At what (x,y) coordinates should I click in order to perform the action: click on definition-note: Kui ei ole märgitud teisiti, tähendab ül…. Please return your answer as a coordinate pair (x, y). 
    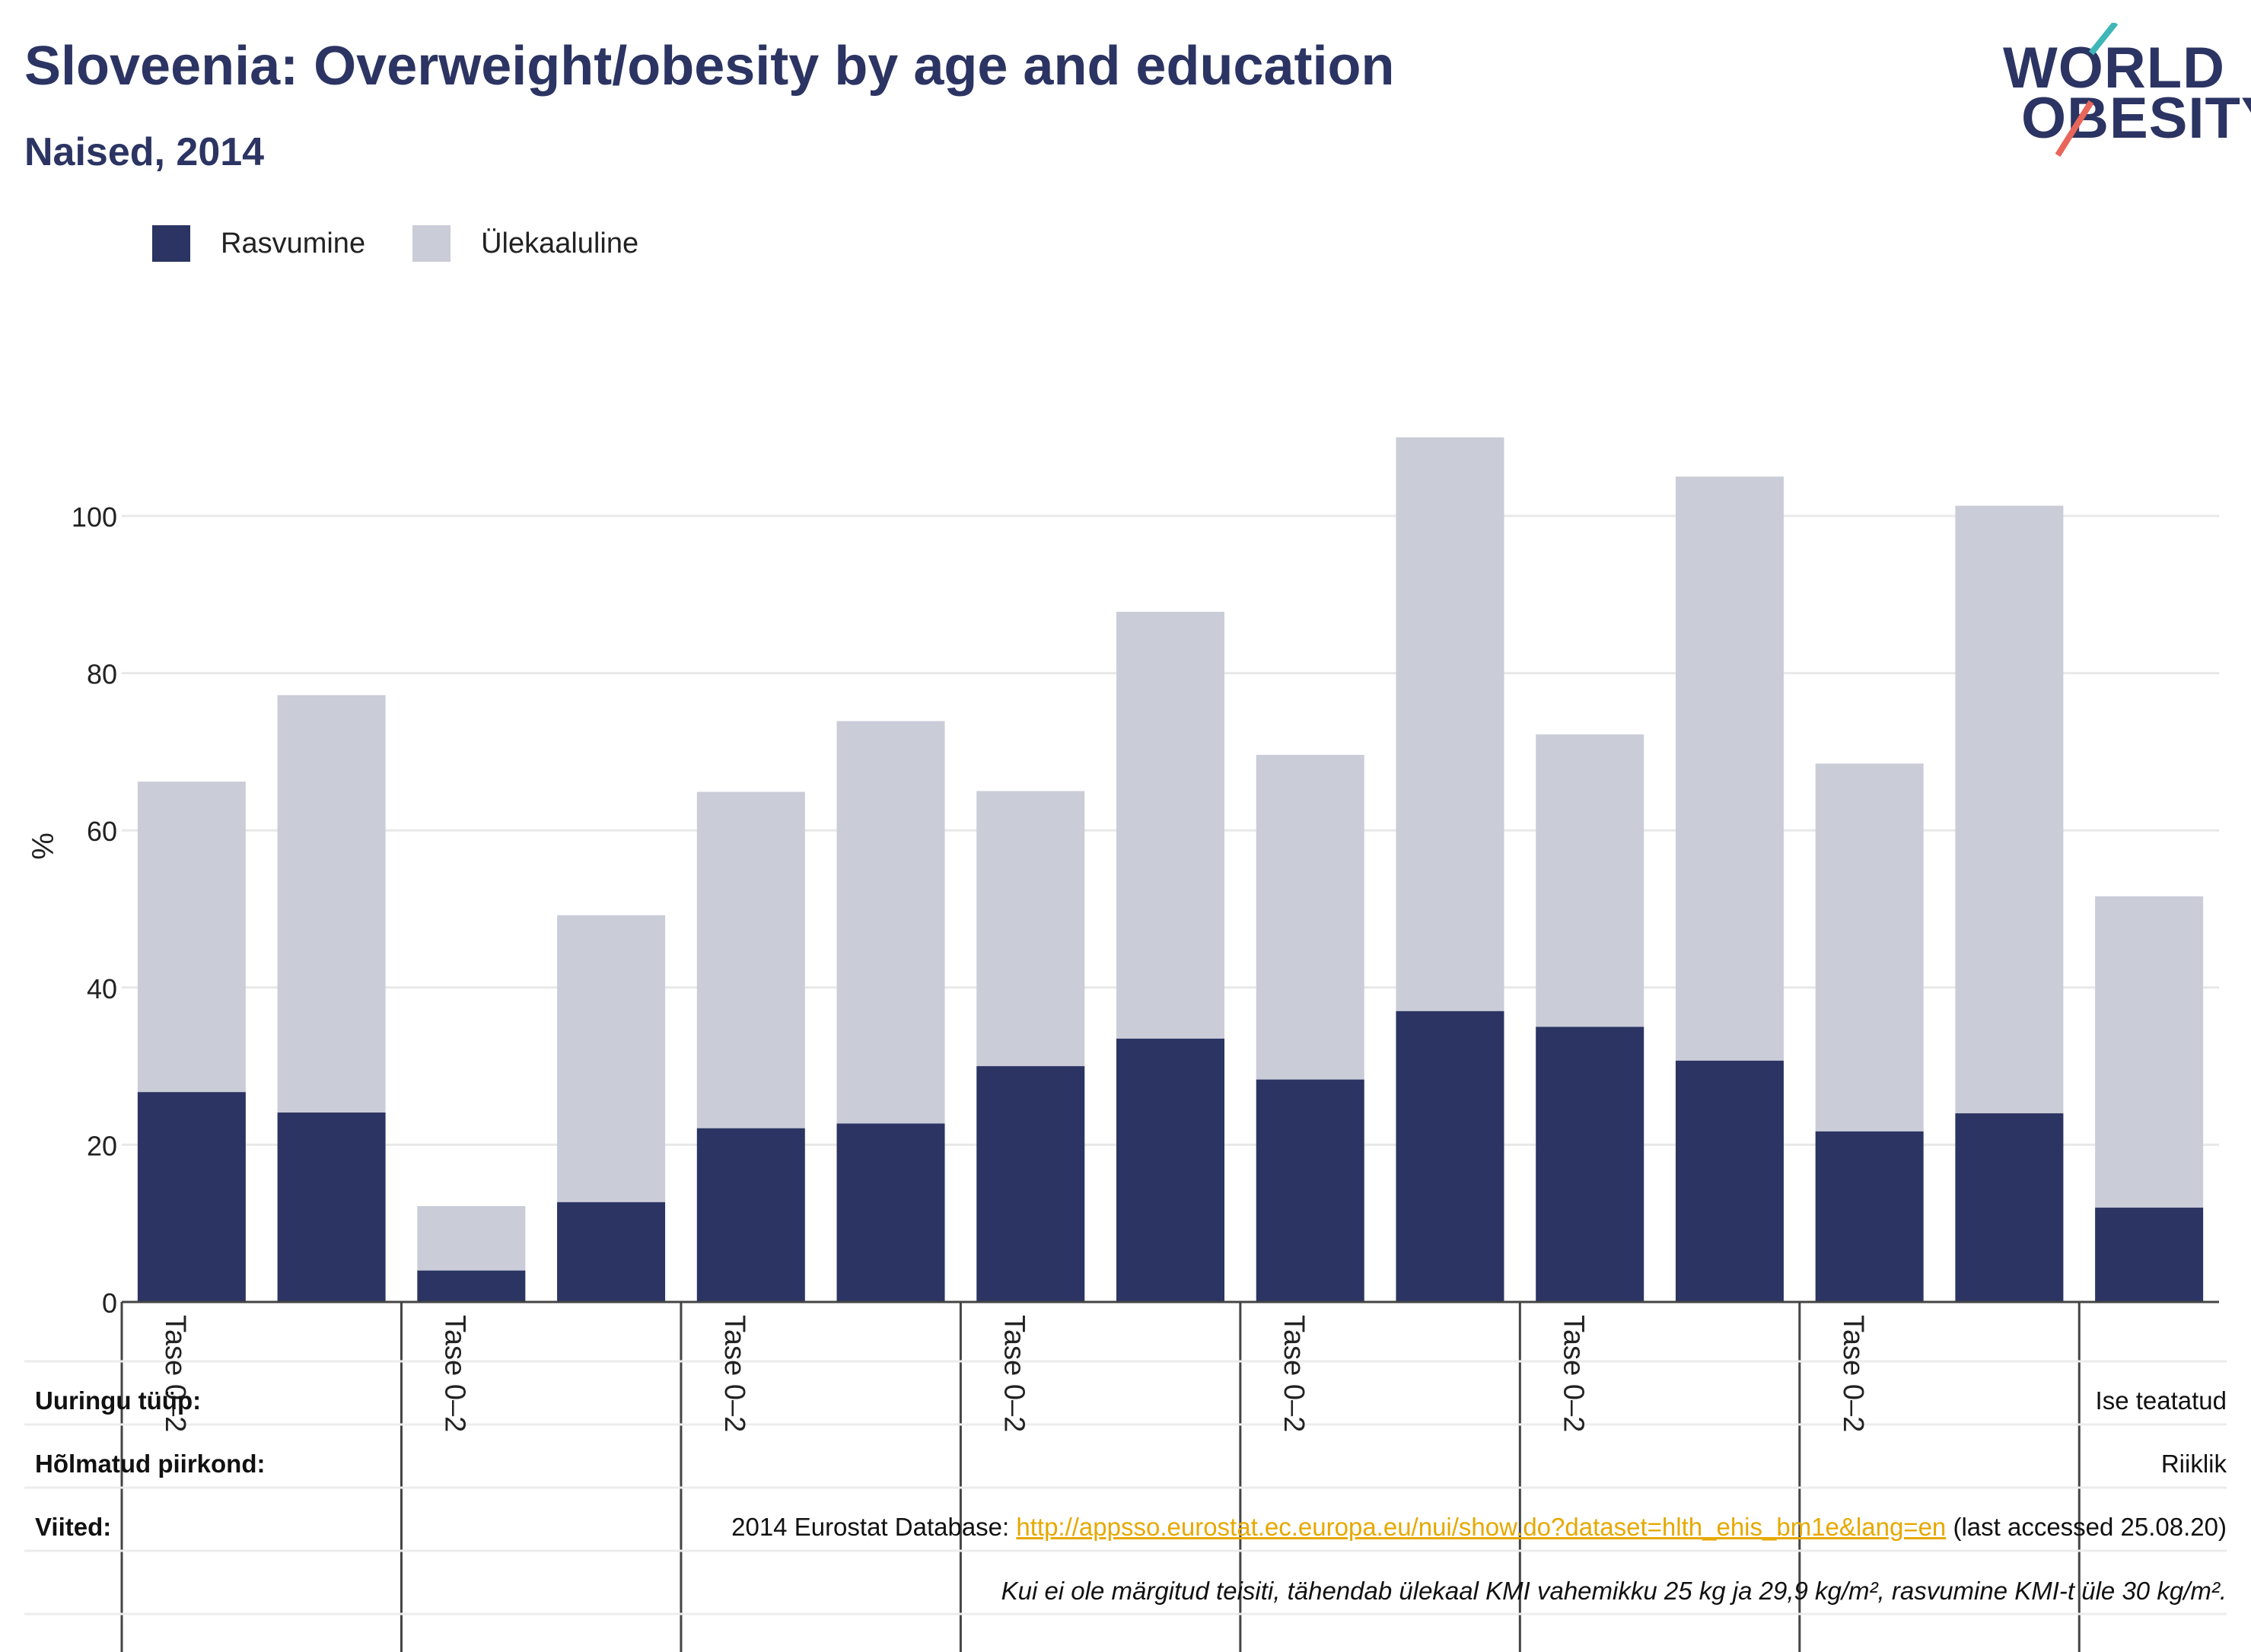
    Looking at the image, I should click on (1614, 1591).